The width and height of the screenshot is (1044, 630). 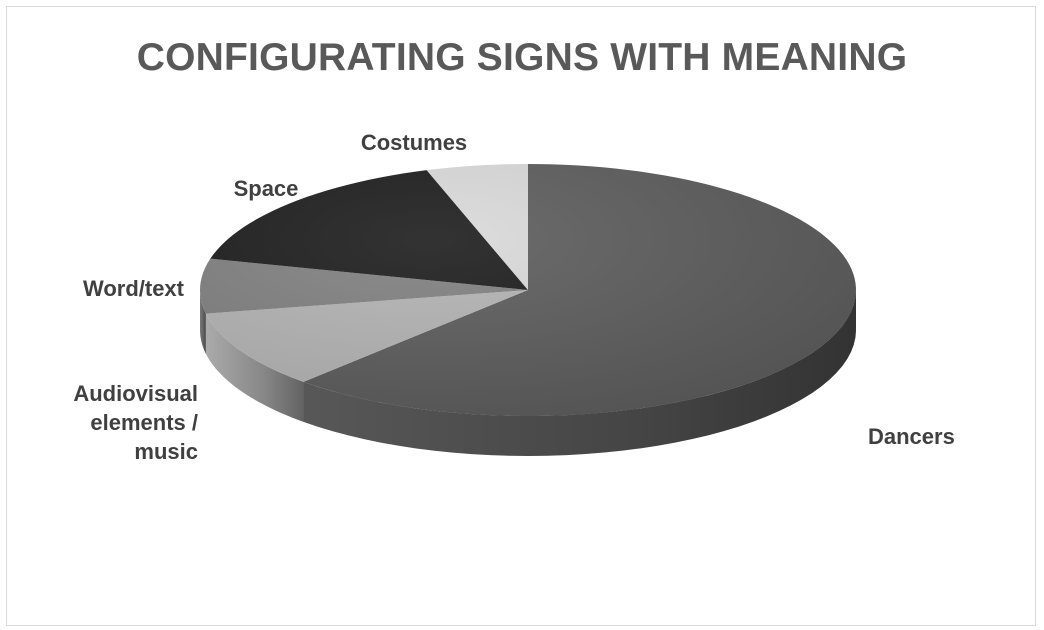 I want to click on data-label-word-text: Word/text, so click(x=134, y=288).